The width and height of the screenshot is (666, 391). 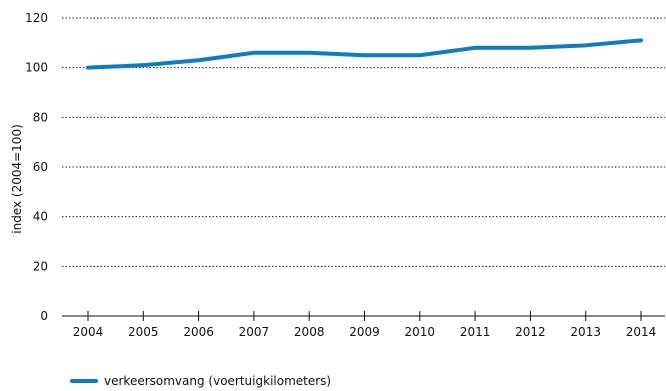 I want to click on x-tick-label: 2011, so click(x=475, y=332).